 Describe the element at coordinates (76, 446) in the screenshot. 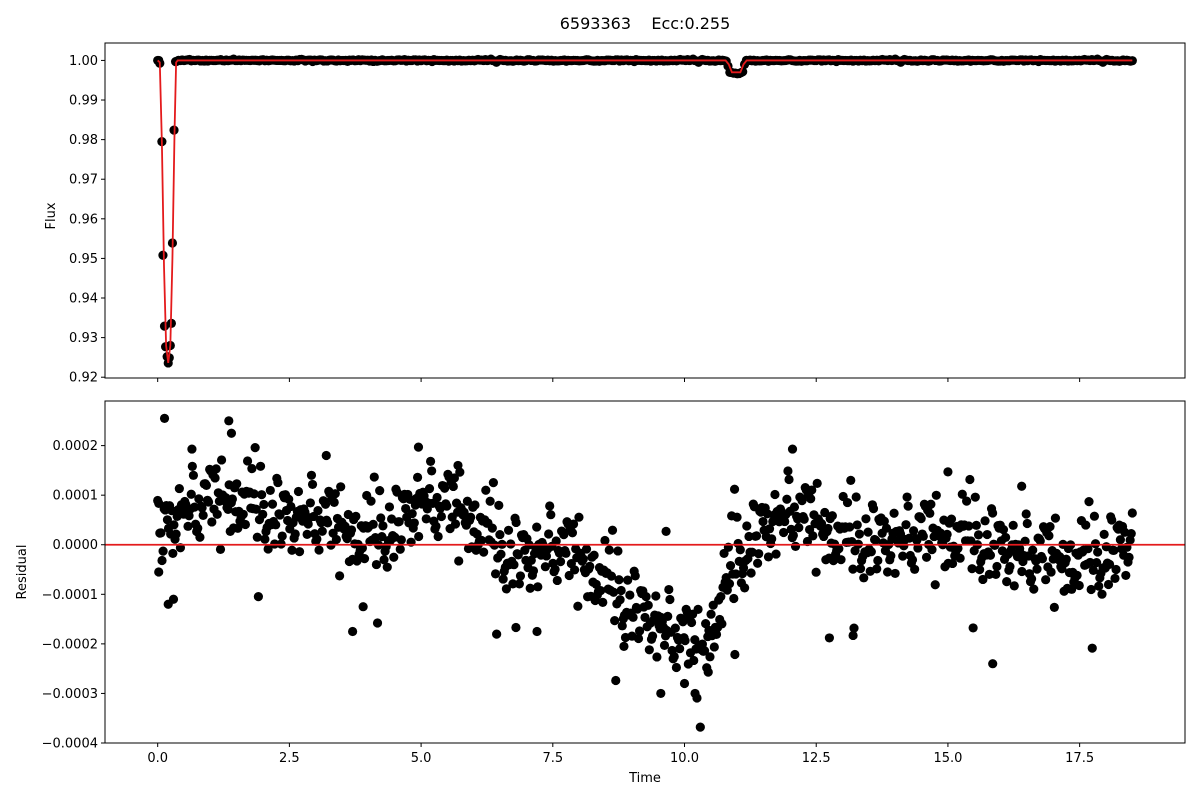

I see `y-tick-label: 0.0002` at that location.